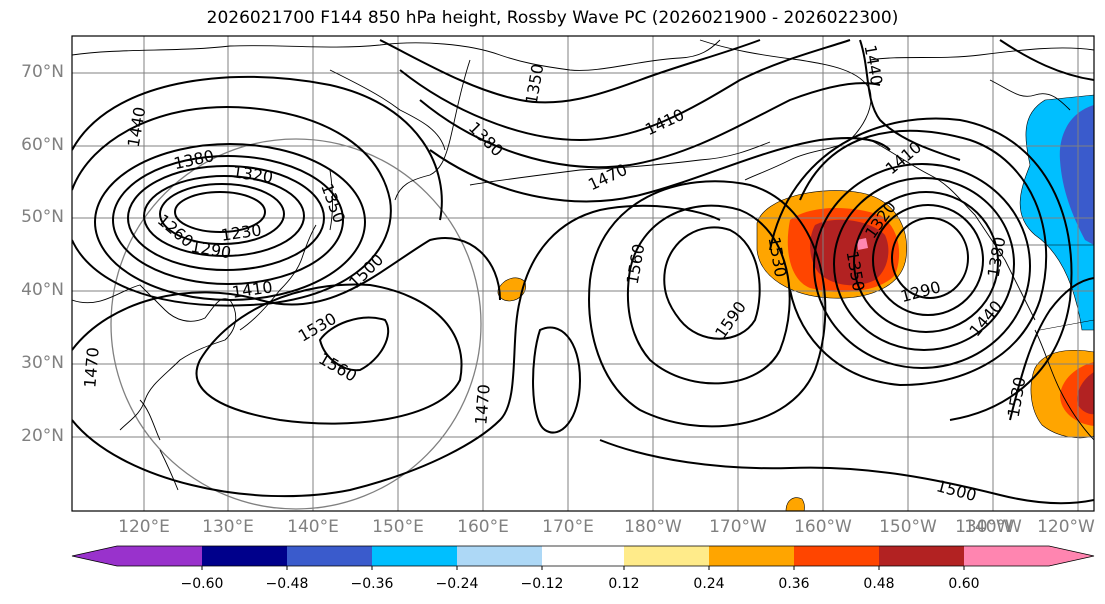 This screenshot has height=604, width=1105. I want to click on lon-label: 120°W, so click(1066, 527).